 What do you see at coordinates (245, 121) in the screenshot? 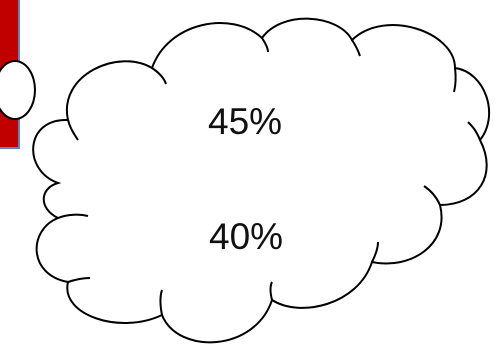
I see `value-label-upper: 45%` at bounding box center [245, 121].